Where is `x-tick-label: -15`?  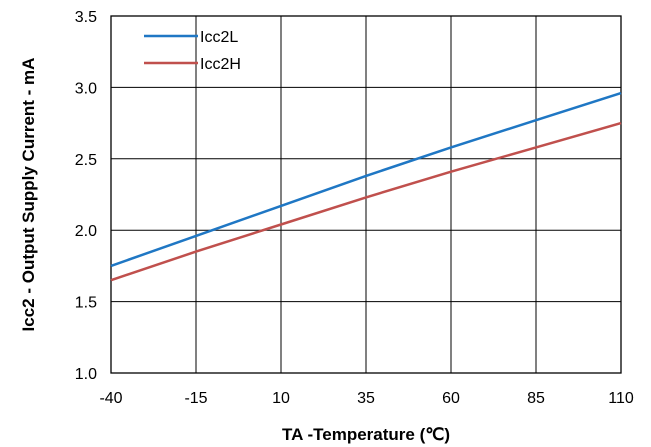
x-tick-label: -15 is located at coordinates (195, 398).